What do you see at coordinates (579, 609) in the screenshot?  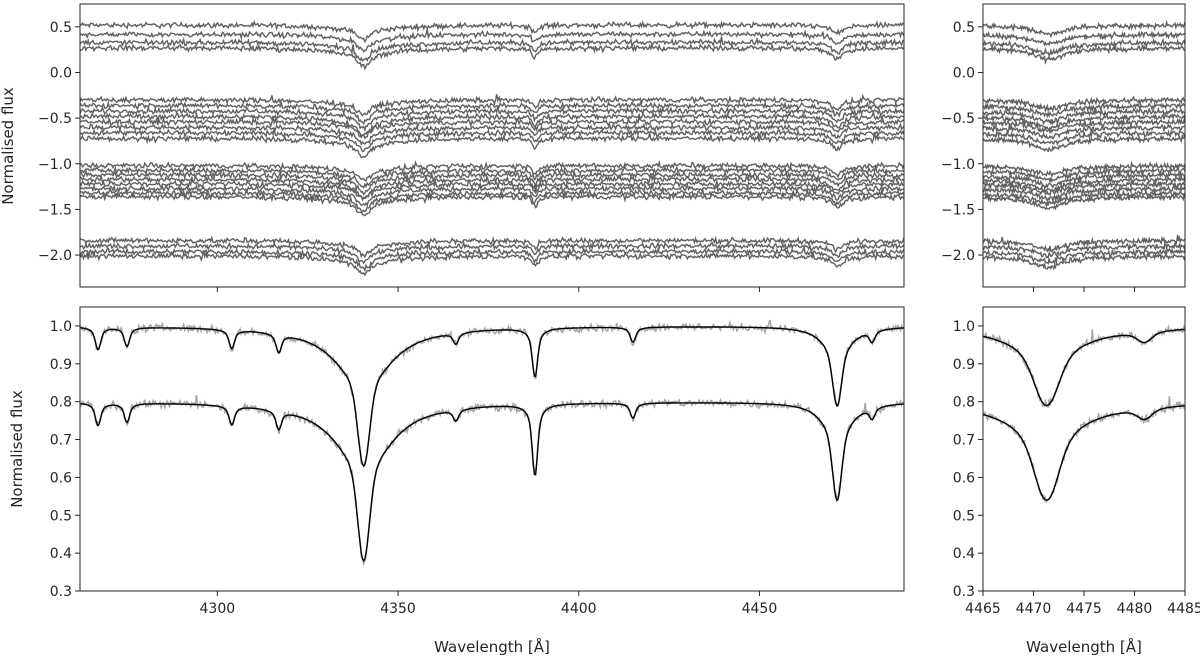 I see `xtick-label: 4400` at bounding box center [579, 609].